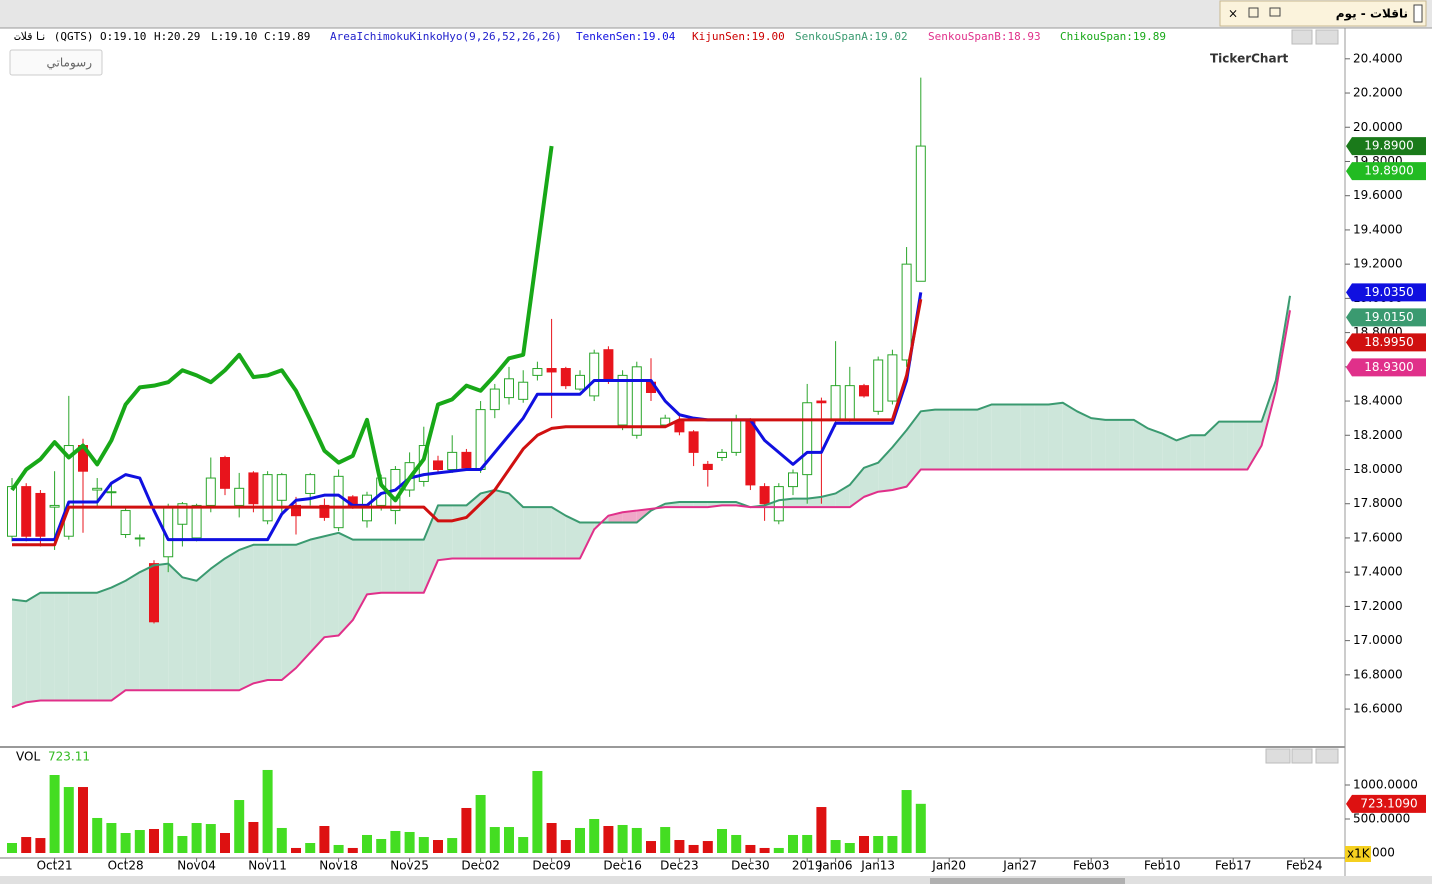  Describe the element at coordinates (1378, 606) in the screenshot. I see `y-tick-label: 17.2000` at that location.